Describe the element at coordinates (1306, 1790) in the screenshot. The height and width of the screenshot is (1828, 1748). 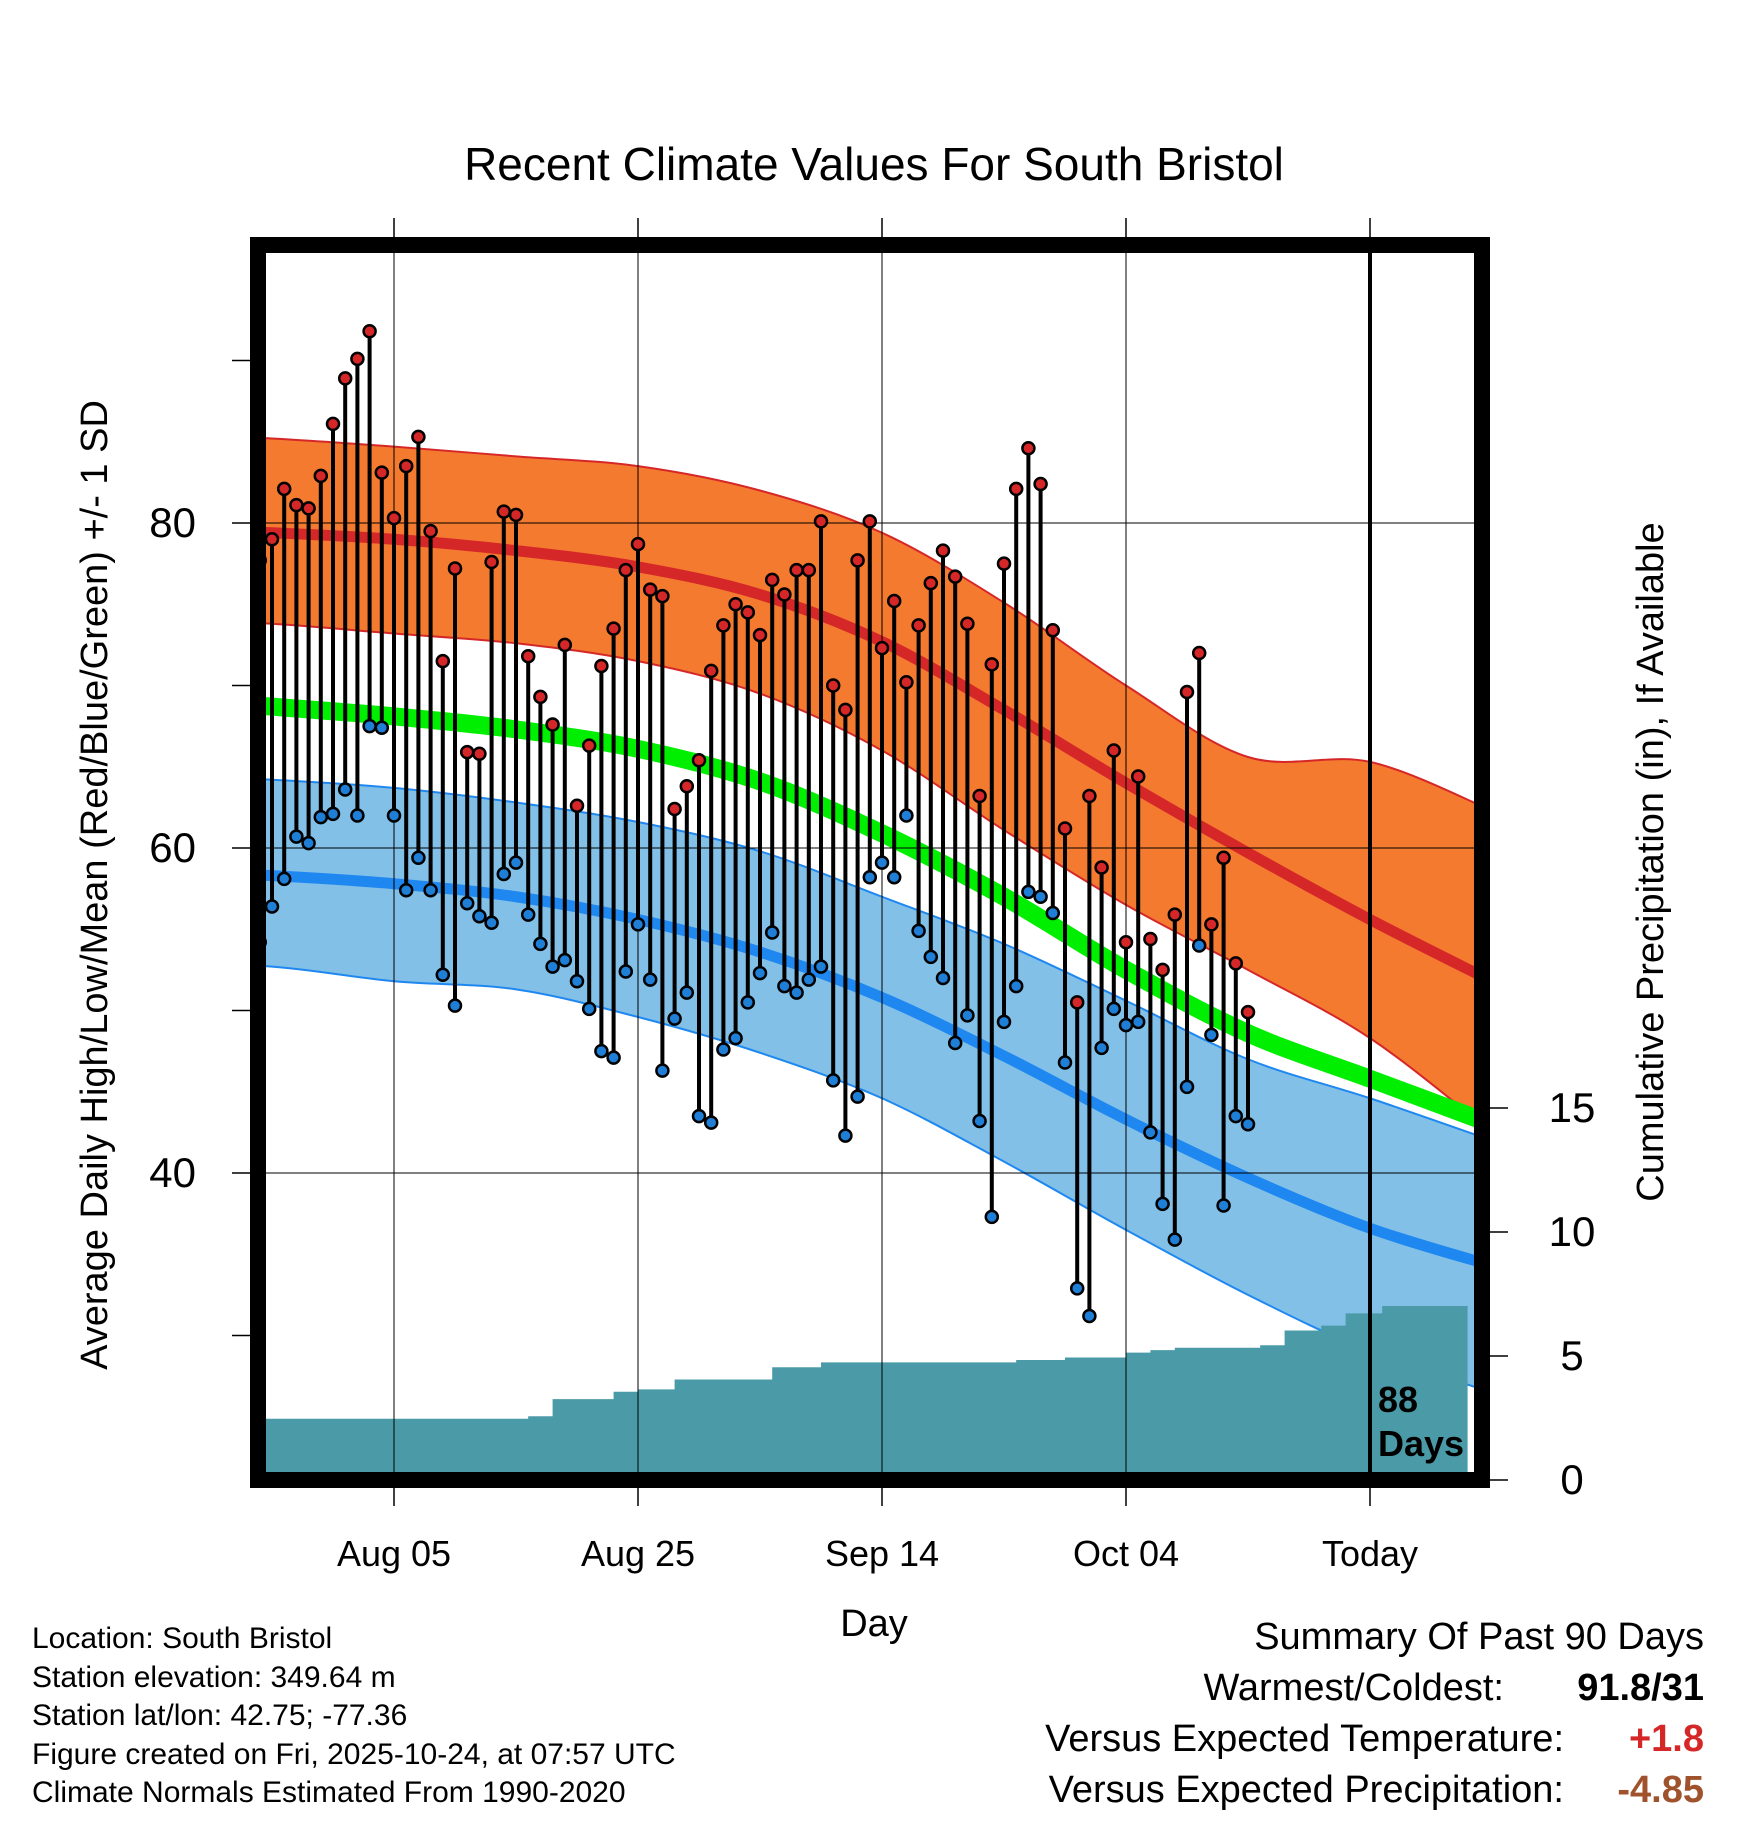
I see `precip-label: Versus Expected Precipitation:` at that location.